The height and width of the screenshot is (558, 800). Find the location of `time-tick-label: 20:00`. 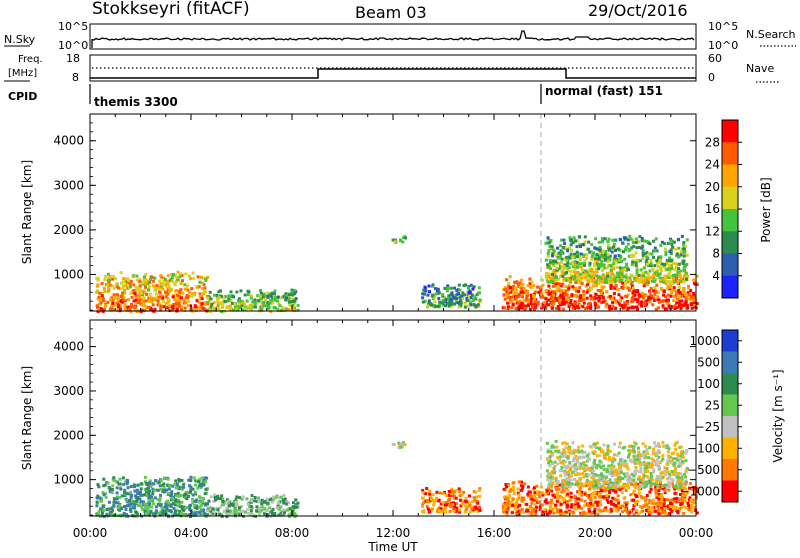

time-tick-label: 20:00 is located at coordinates (595, 533).